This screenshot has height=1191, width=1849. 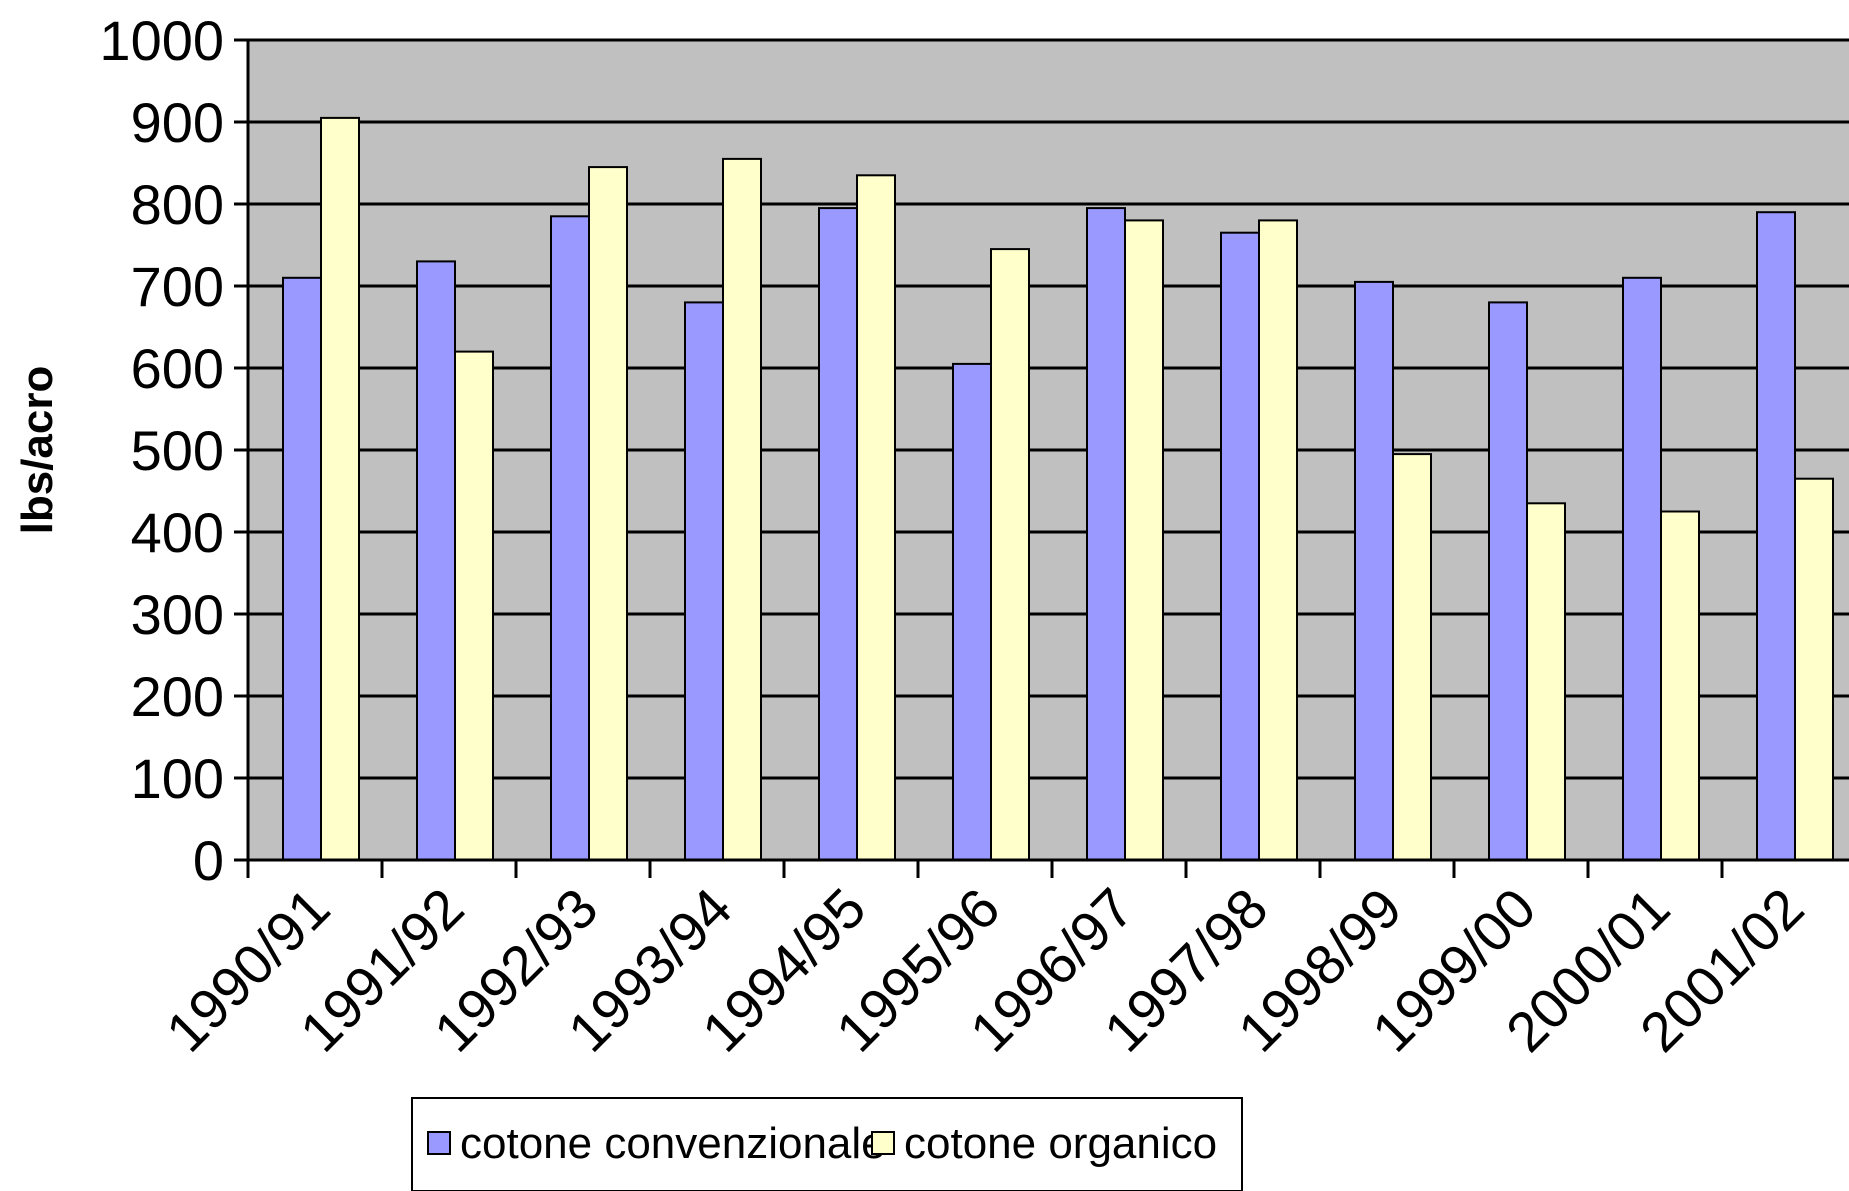 What do you see at coordinates (177, 450) in the screenshot?
I see `y-tick-label: 500` at bounding box center [177, 450].